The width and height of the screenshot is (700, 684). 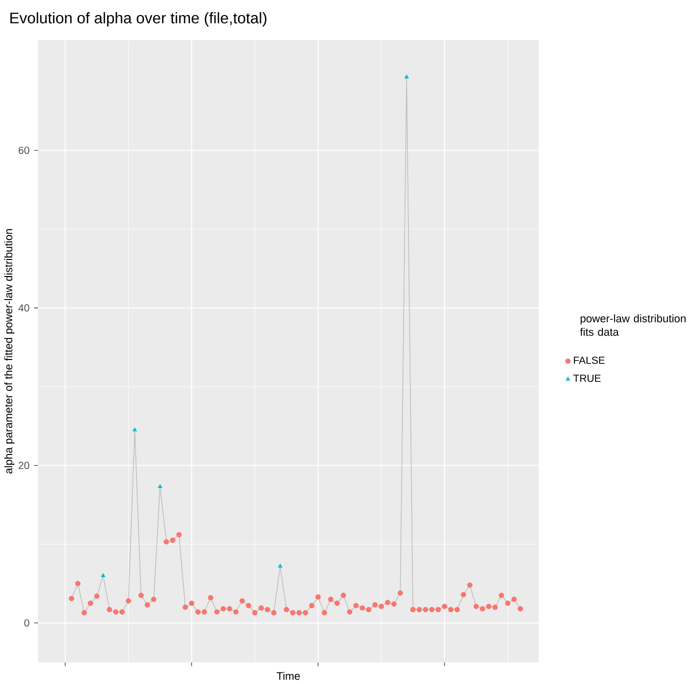 What do you see at coordinates (27, 623) in the screenshot?
I see `y-tick-label: 0` at bounding box center [27, 623].